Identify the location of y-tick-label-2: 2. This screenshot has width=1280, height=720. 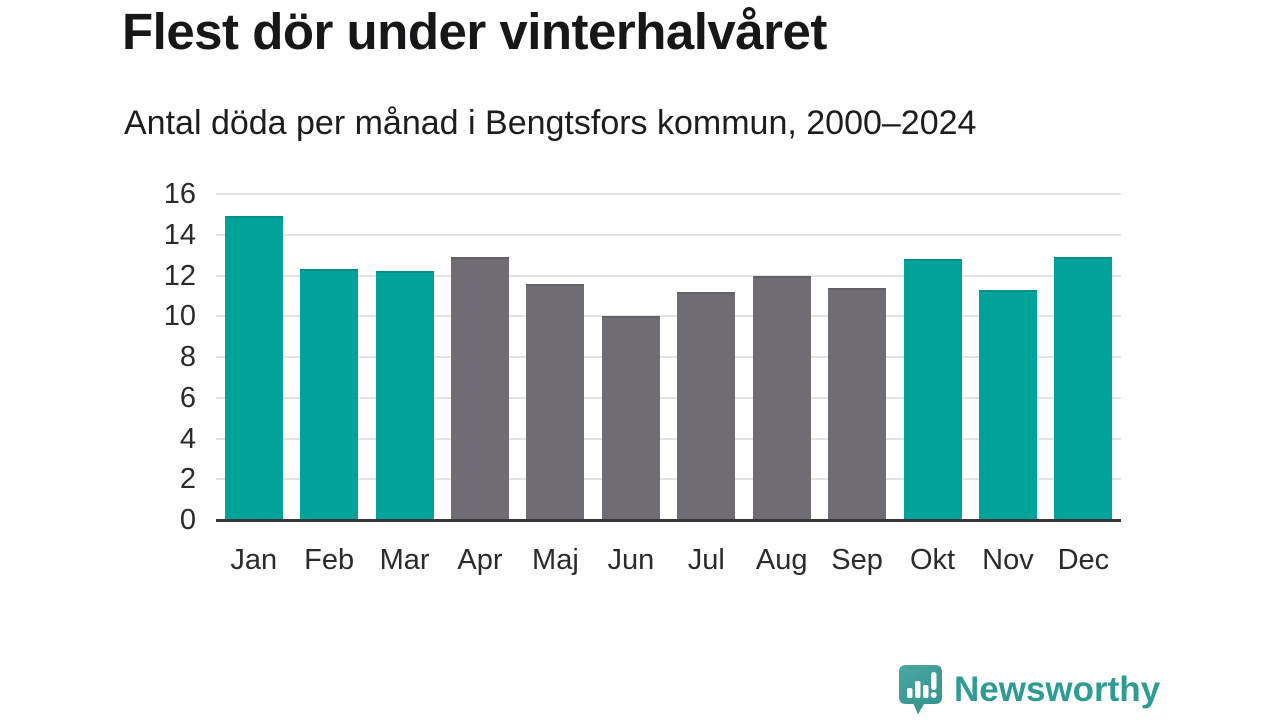
(187, 479).